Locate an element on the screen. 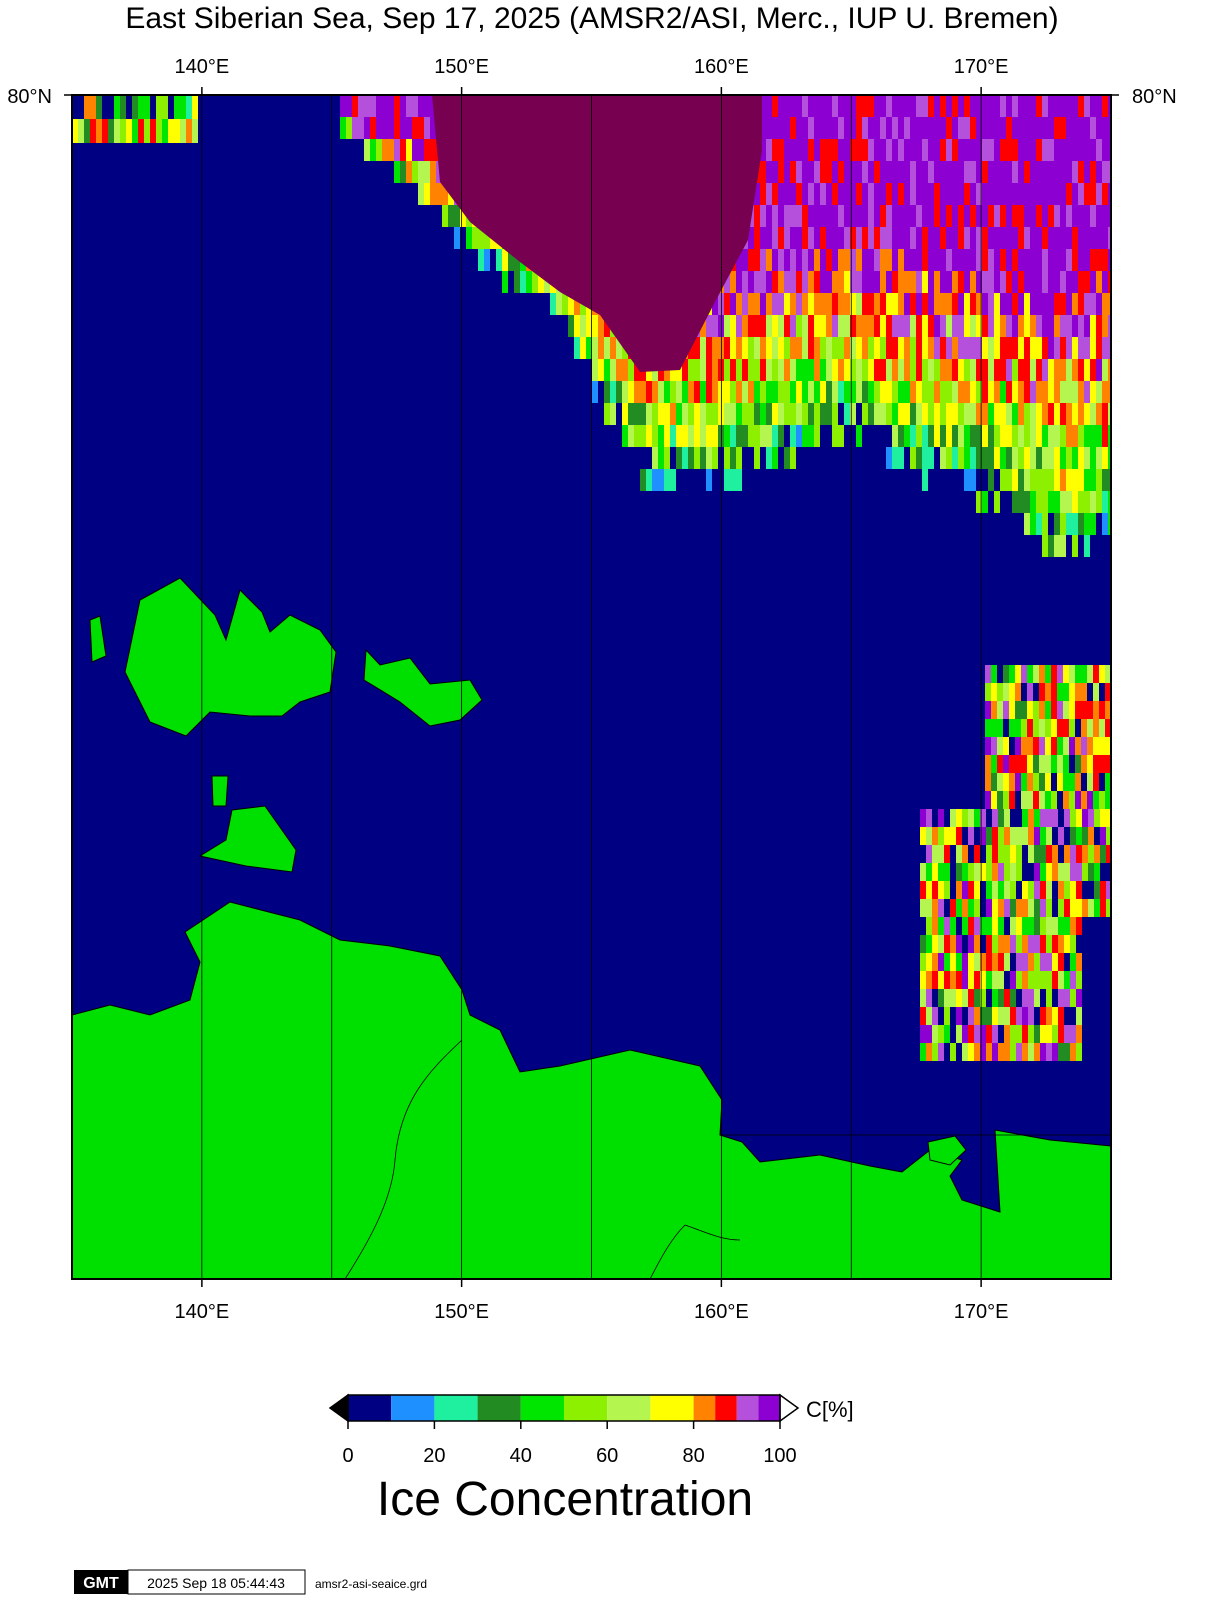  colorbar-tick-label: 60 is located at coordinates (607, 1456).